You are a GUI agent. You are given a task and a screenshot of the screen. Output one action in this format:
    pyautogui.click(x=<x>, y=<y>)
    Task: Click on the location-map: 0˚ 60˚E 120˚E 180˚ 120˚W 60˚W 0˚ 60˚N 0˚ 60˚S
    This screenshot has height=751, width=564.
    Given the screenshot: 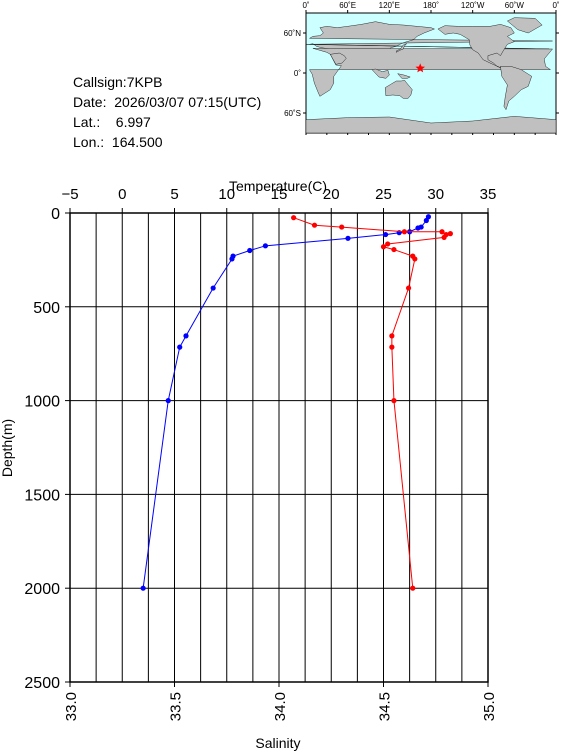 What is the action you would take?
    pyautogui.click(x=422, y=68)
    